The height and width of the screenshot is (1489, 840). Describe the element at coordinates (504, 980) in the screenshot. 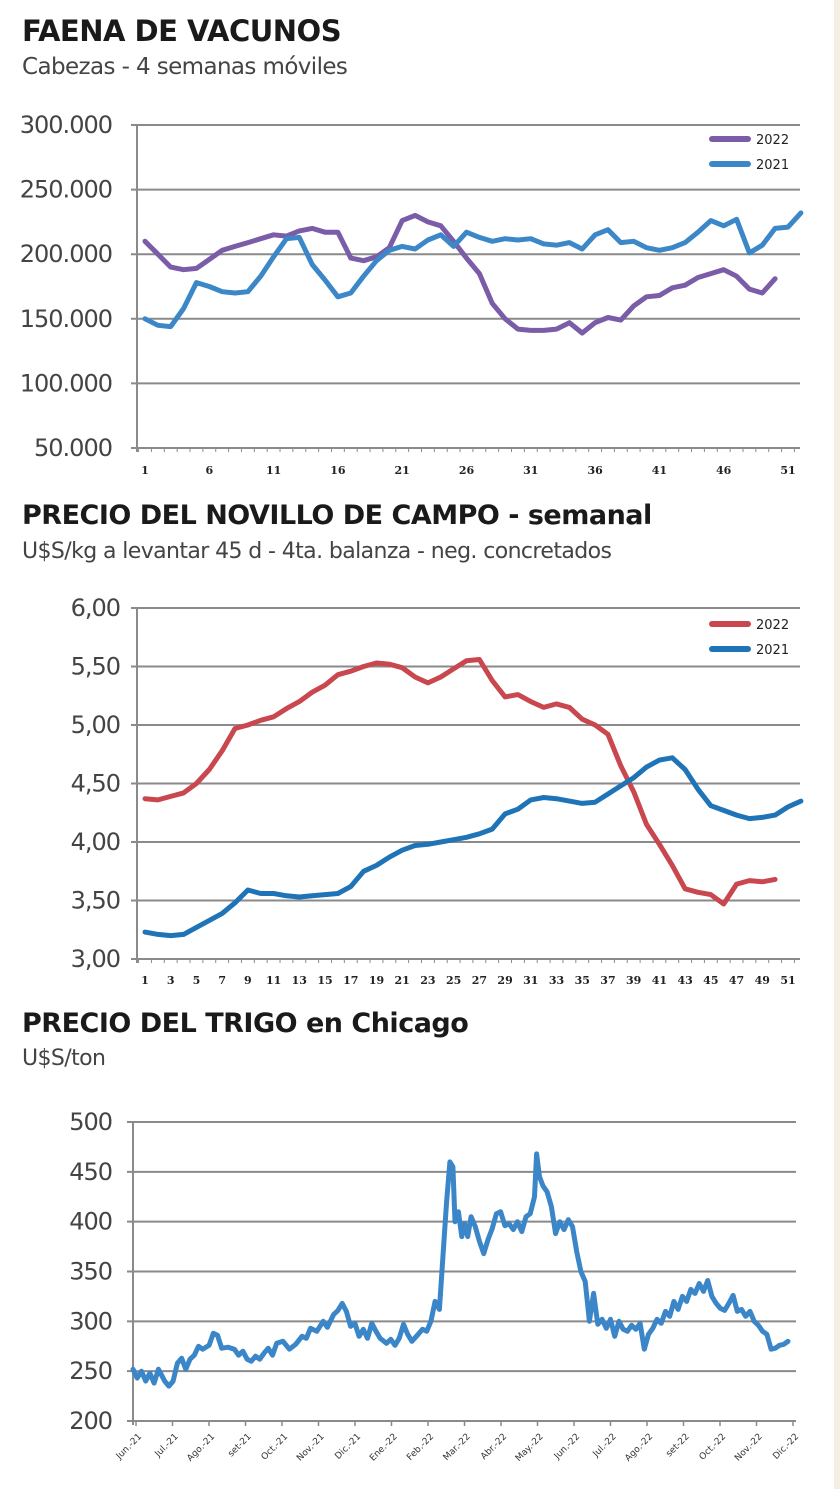

I see `x-tick-label: 29` at that location.